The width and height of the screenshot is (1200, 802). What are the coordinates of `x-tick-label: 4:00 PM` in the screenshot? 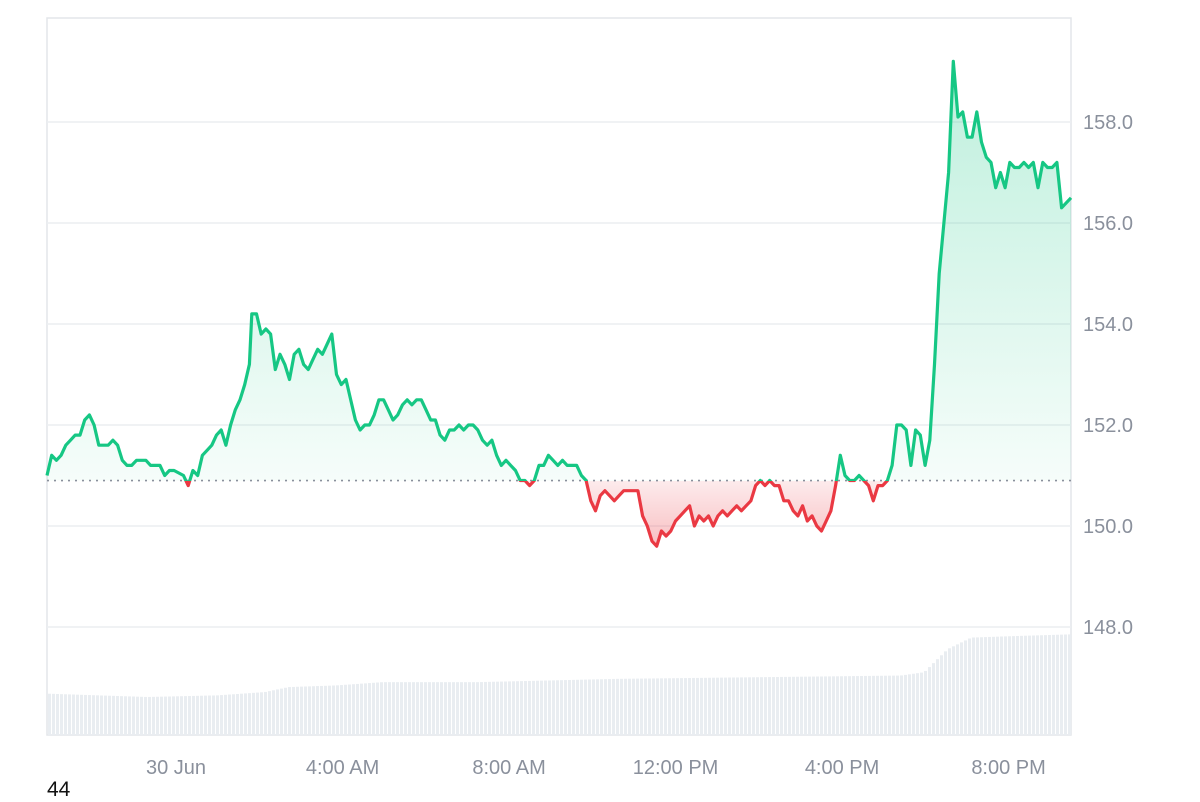 It's located at (842, 768).